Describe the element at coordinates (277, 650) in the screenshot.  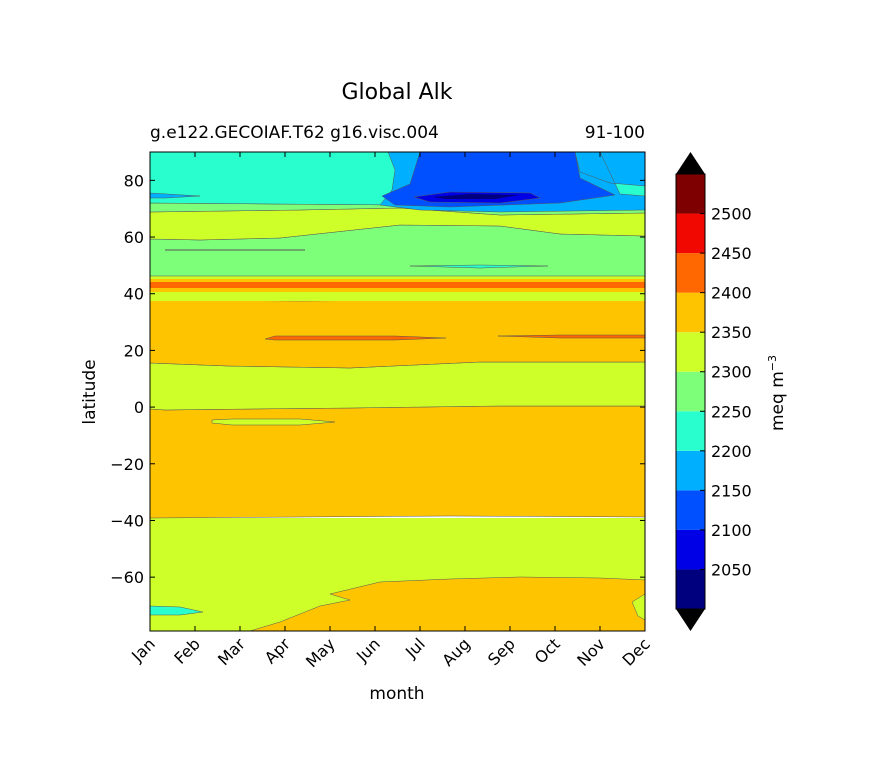
I see `x-tick-label: Apr` at that location.